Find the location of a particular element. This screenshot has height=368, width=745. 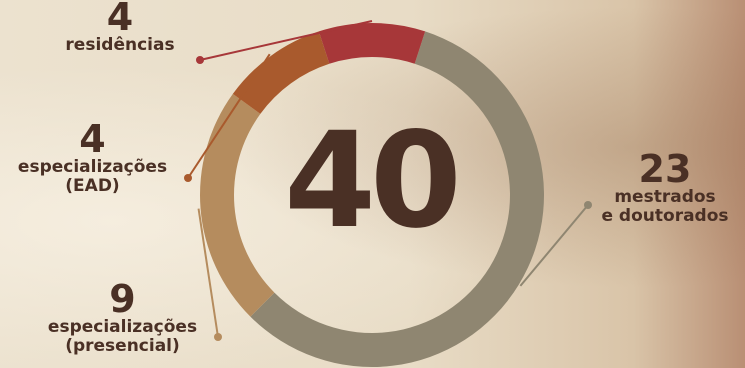

slice-especializacoes-ead is located at coordinates (281, 72).